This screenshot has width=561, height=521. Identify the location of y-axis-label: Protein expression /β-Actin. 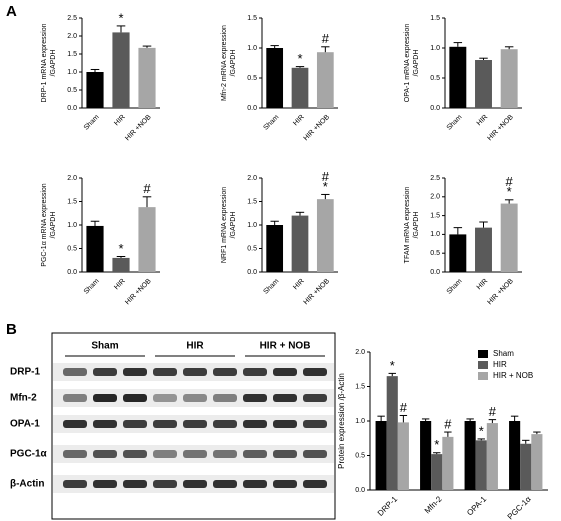
(341, 421).